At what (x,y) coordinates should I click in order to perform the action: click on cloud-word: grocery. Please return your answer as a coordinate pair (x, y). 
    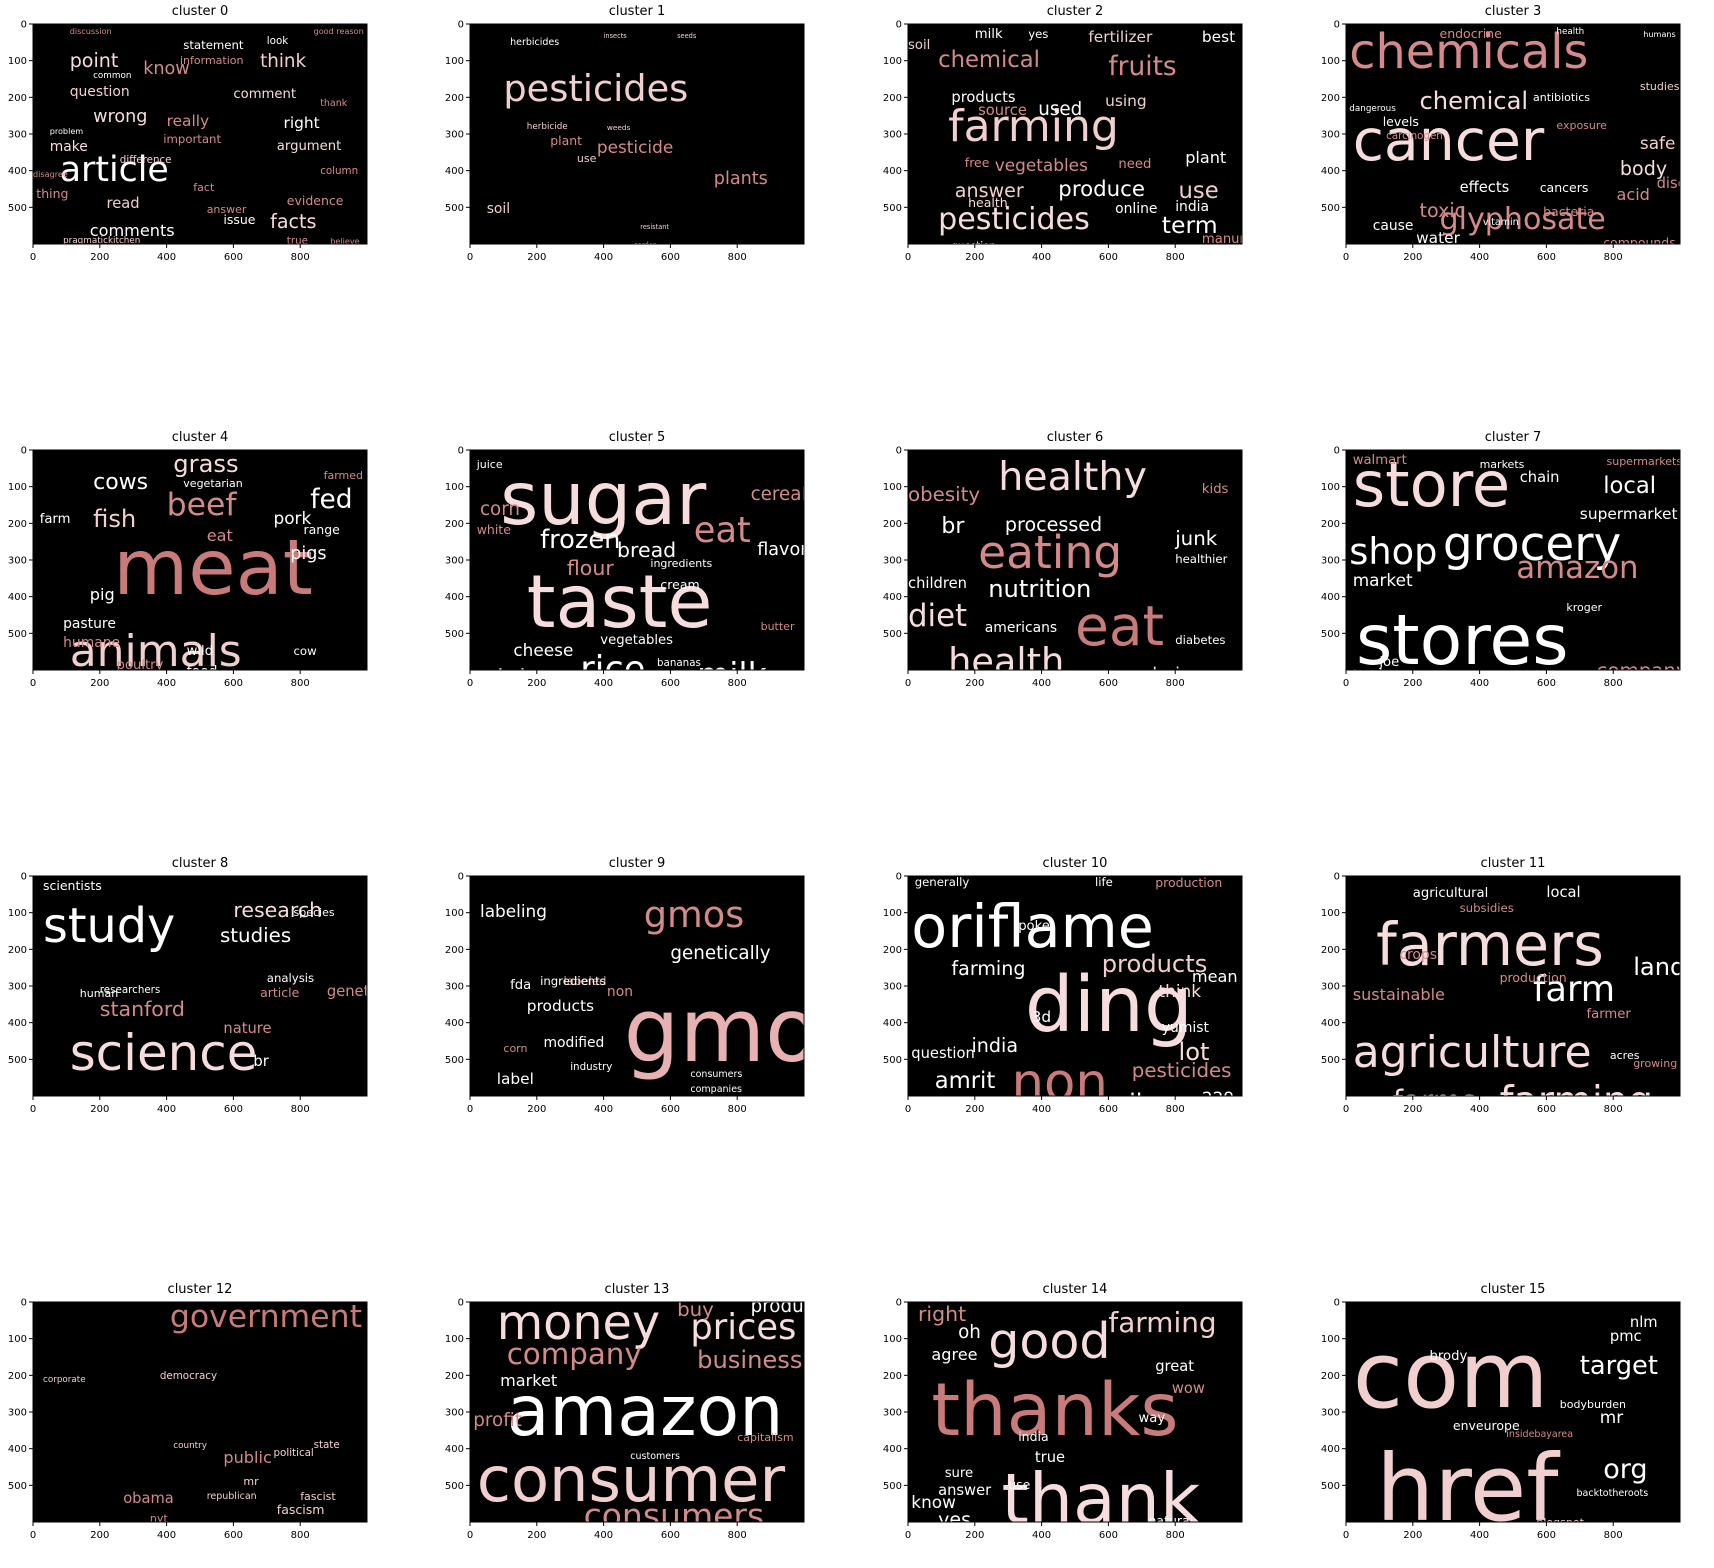
    Looking at the image, I should click on (1532, 544).